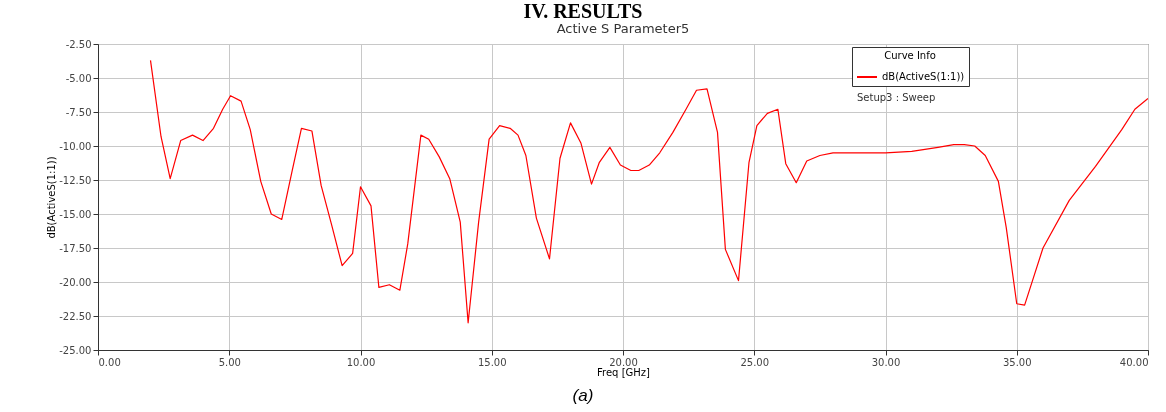  Describe the element at coordinates (896, 97) in the screenshot. I see `annotation: Setup3 : Sweep` at that location.